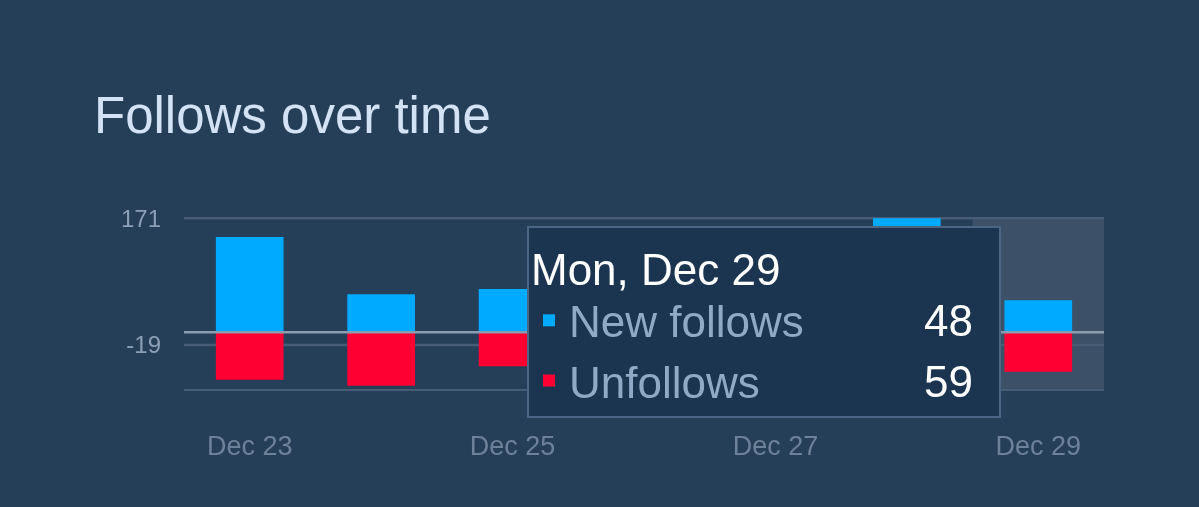 This screenshot has width=1199, height=507. What do you see at coordinates (249, 446) in the screenshot?
I see `x-tick-label: Dec 23` at bounding box center [249, 446].